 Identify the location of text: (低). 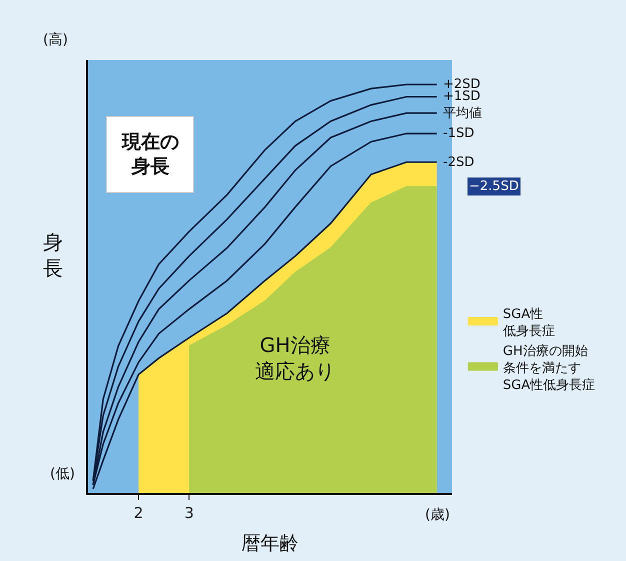
(62, 474).